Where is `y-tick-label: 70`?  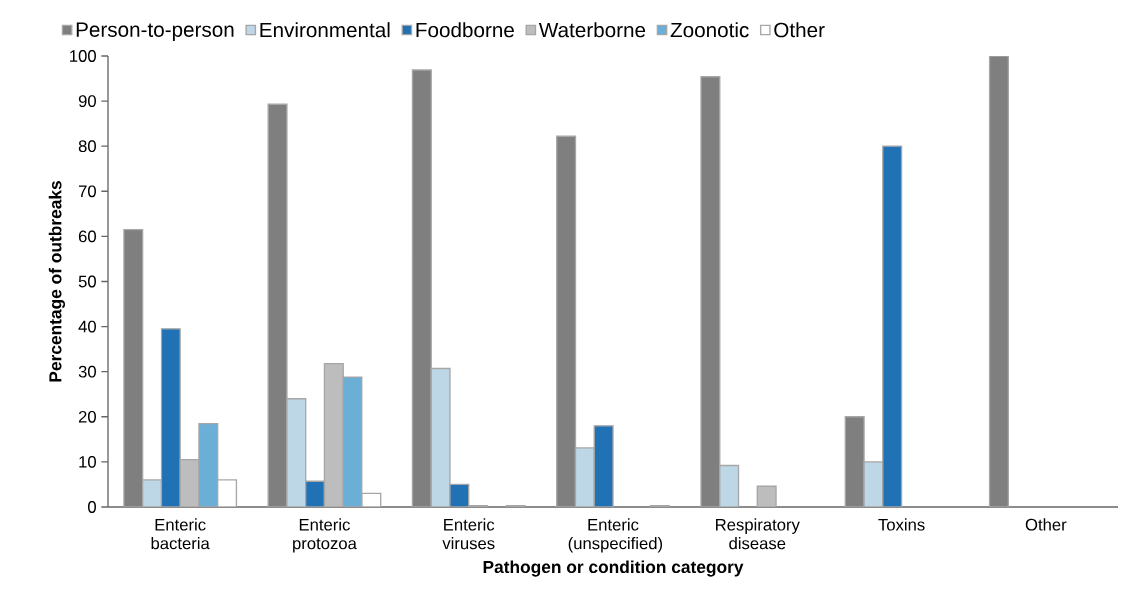
y-tick-label: 70 is located at coordinates (87, 191).